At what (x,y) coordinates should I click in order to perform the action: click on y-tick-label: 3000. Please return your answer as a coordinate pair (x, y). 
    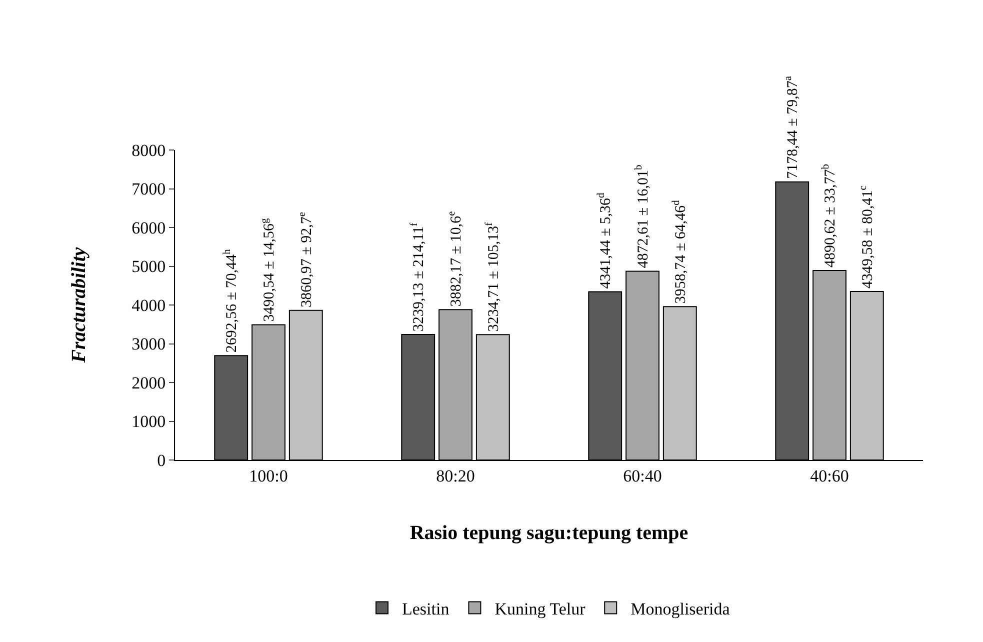
    Looking at the image, I should click on (149, 344).